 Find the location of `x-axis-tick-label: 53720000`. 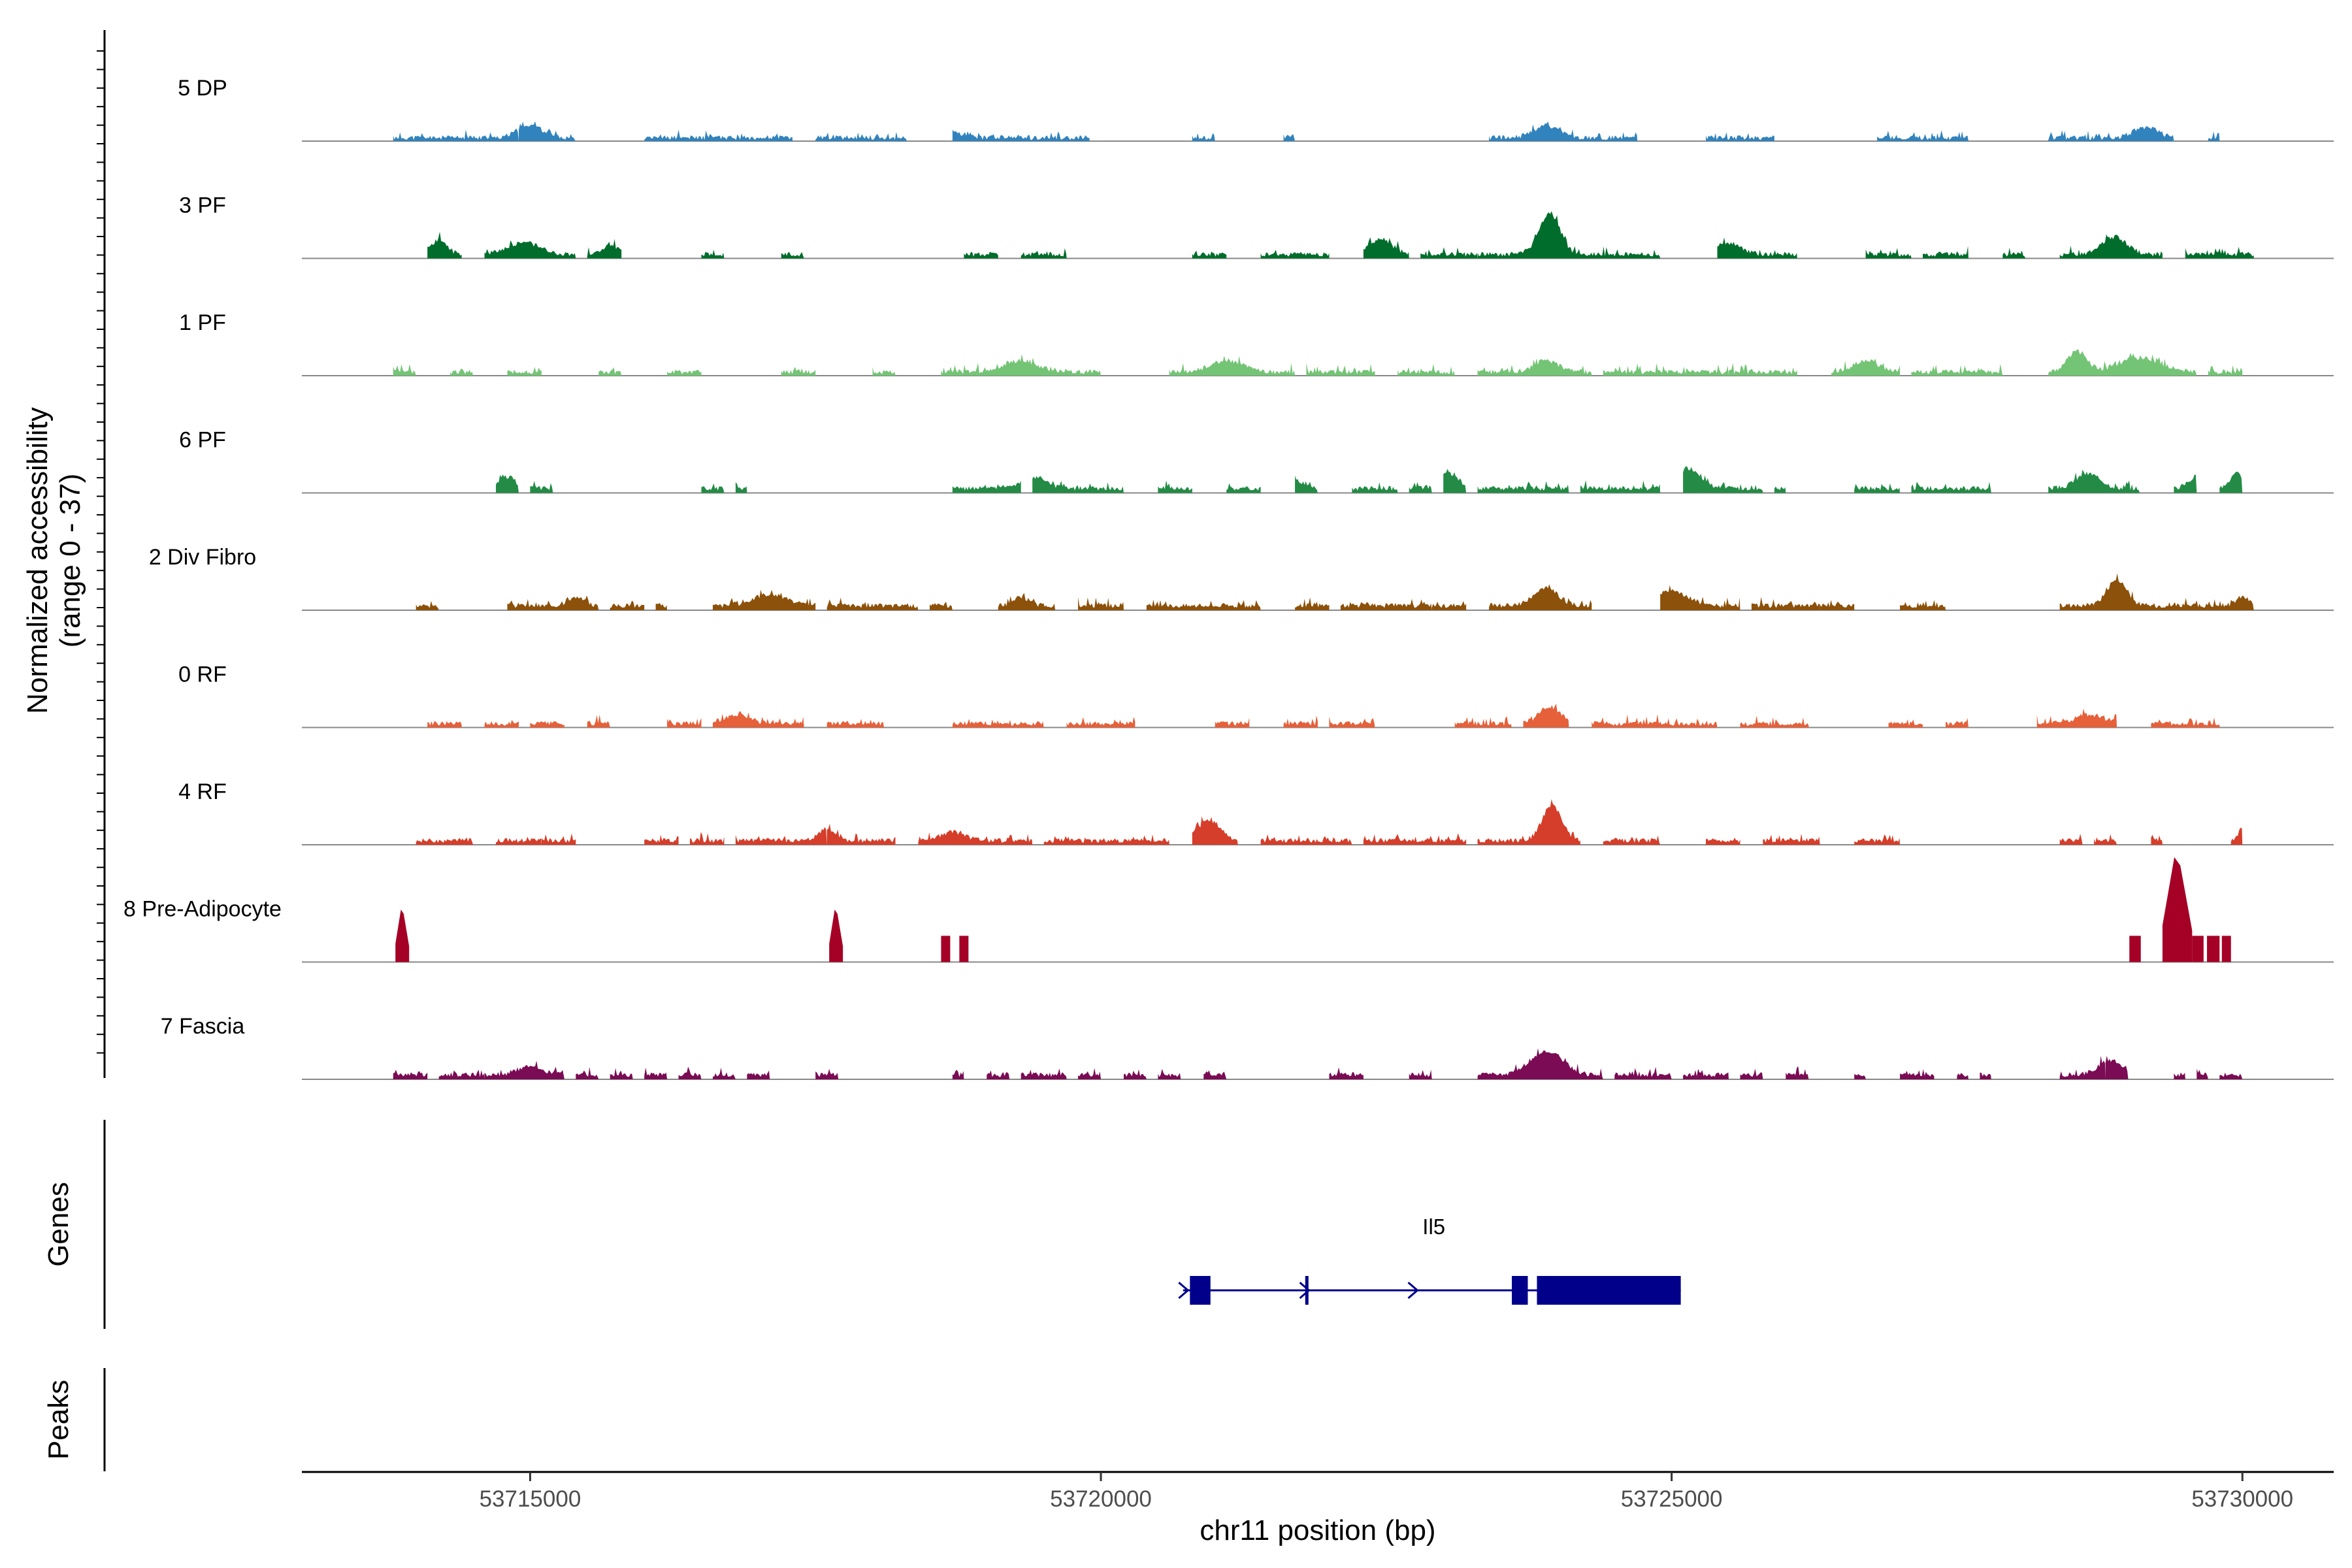

x-axis-tick-label: 53720000 is located at coordinates (1101, 1499).